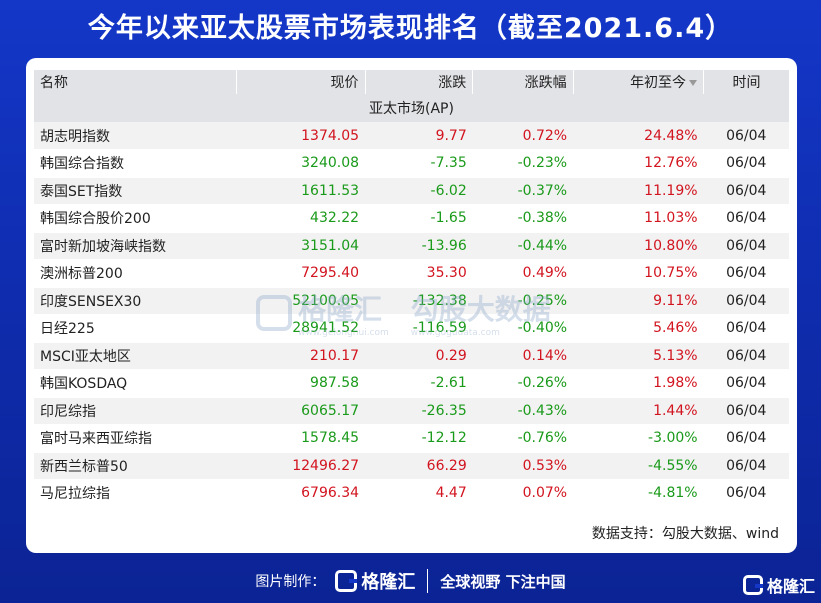 This screenshot has height=603, width=821. What do you see at coordinates (523, 246) in the screenshot?
I see `cell-change-pct: -0.44%` at bounding box center [523, 246].